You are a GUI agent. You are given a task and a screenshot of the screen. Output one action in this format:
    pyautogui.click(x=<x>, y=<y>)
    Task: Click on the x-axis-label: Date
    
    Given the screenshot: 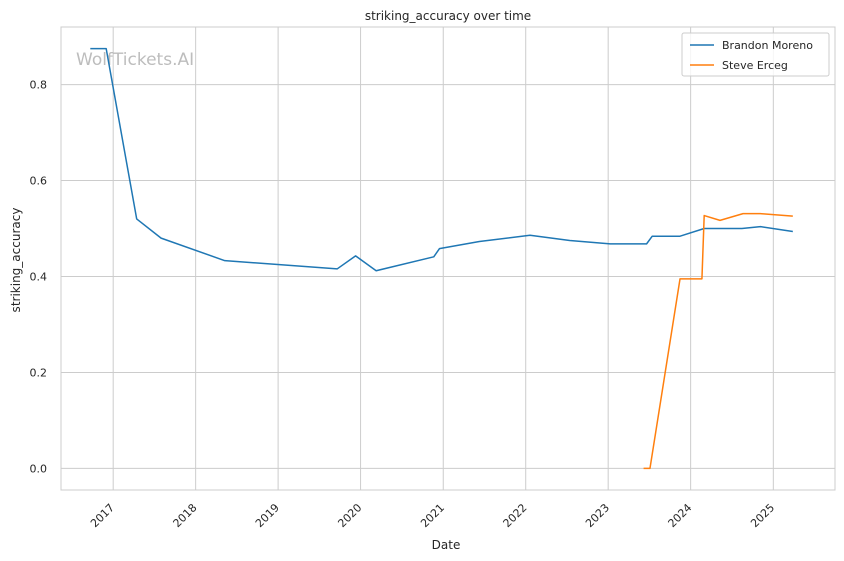 What is the action you would take?
    pyautogui.click(x=446, y=545)
    